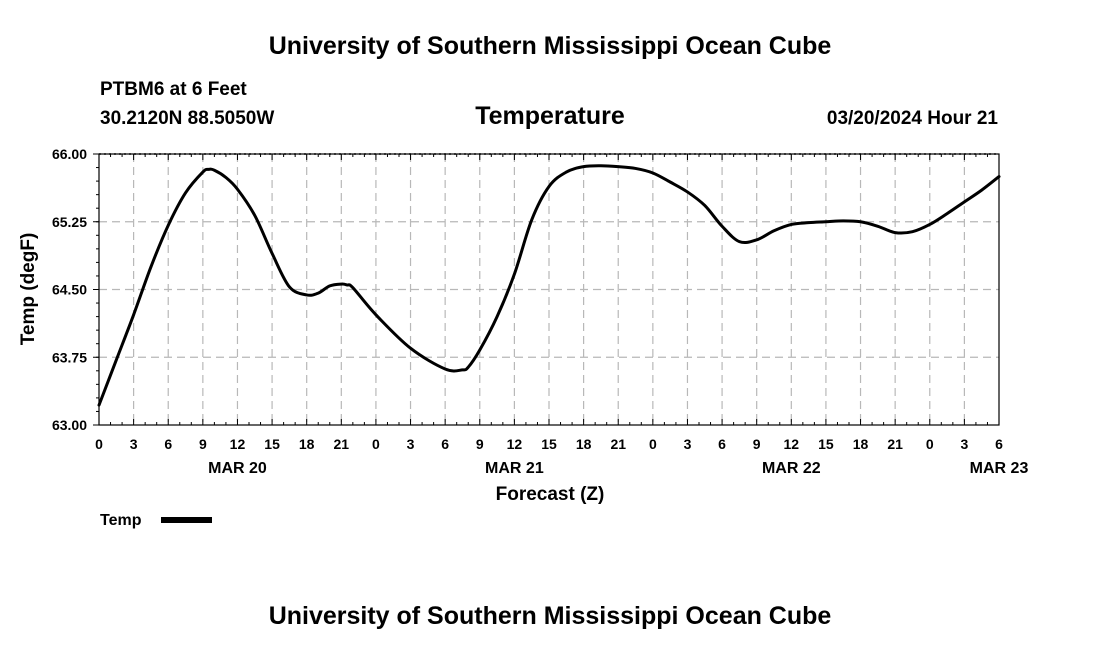  What do you see at coordinates (237, 468) in the screenshot?
I see `x-date-label: MAR 20` at bounding box center [237, 468].